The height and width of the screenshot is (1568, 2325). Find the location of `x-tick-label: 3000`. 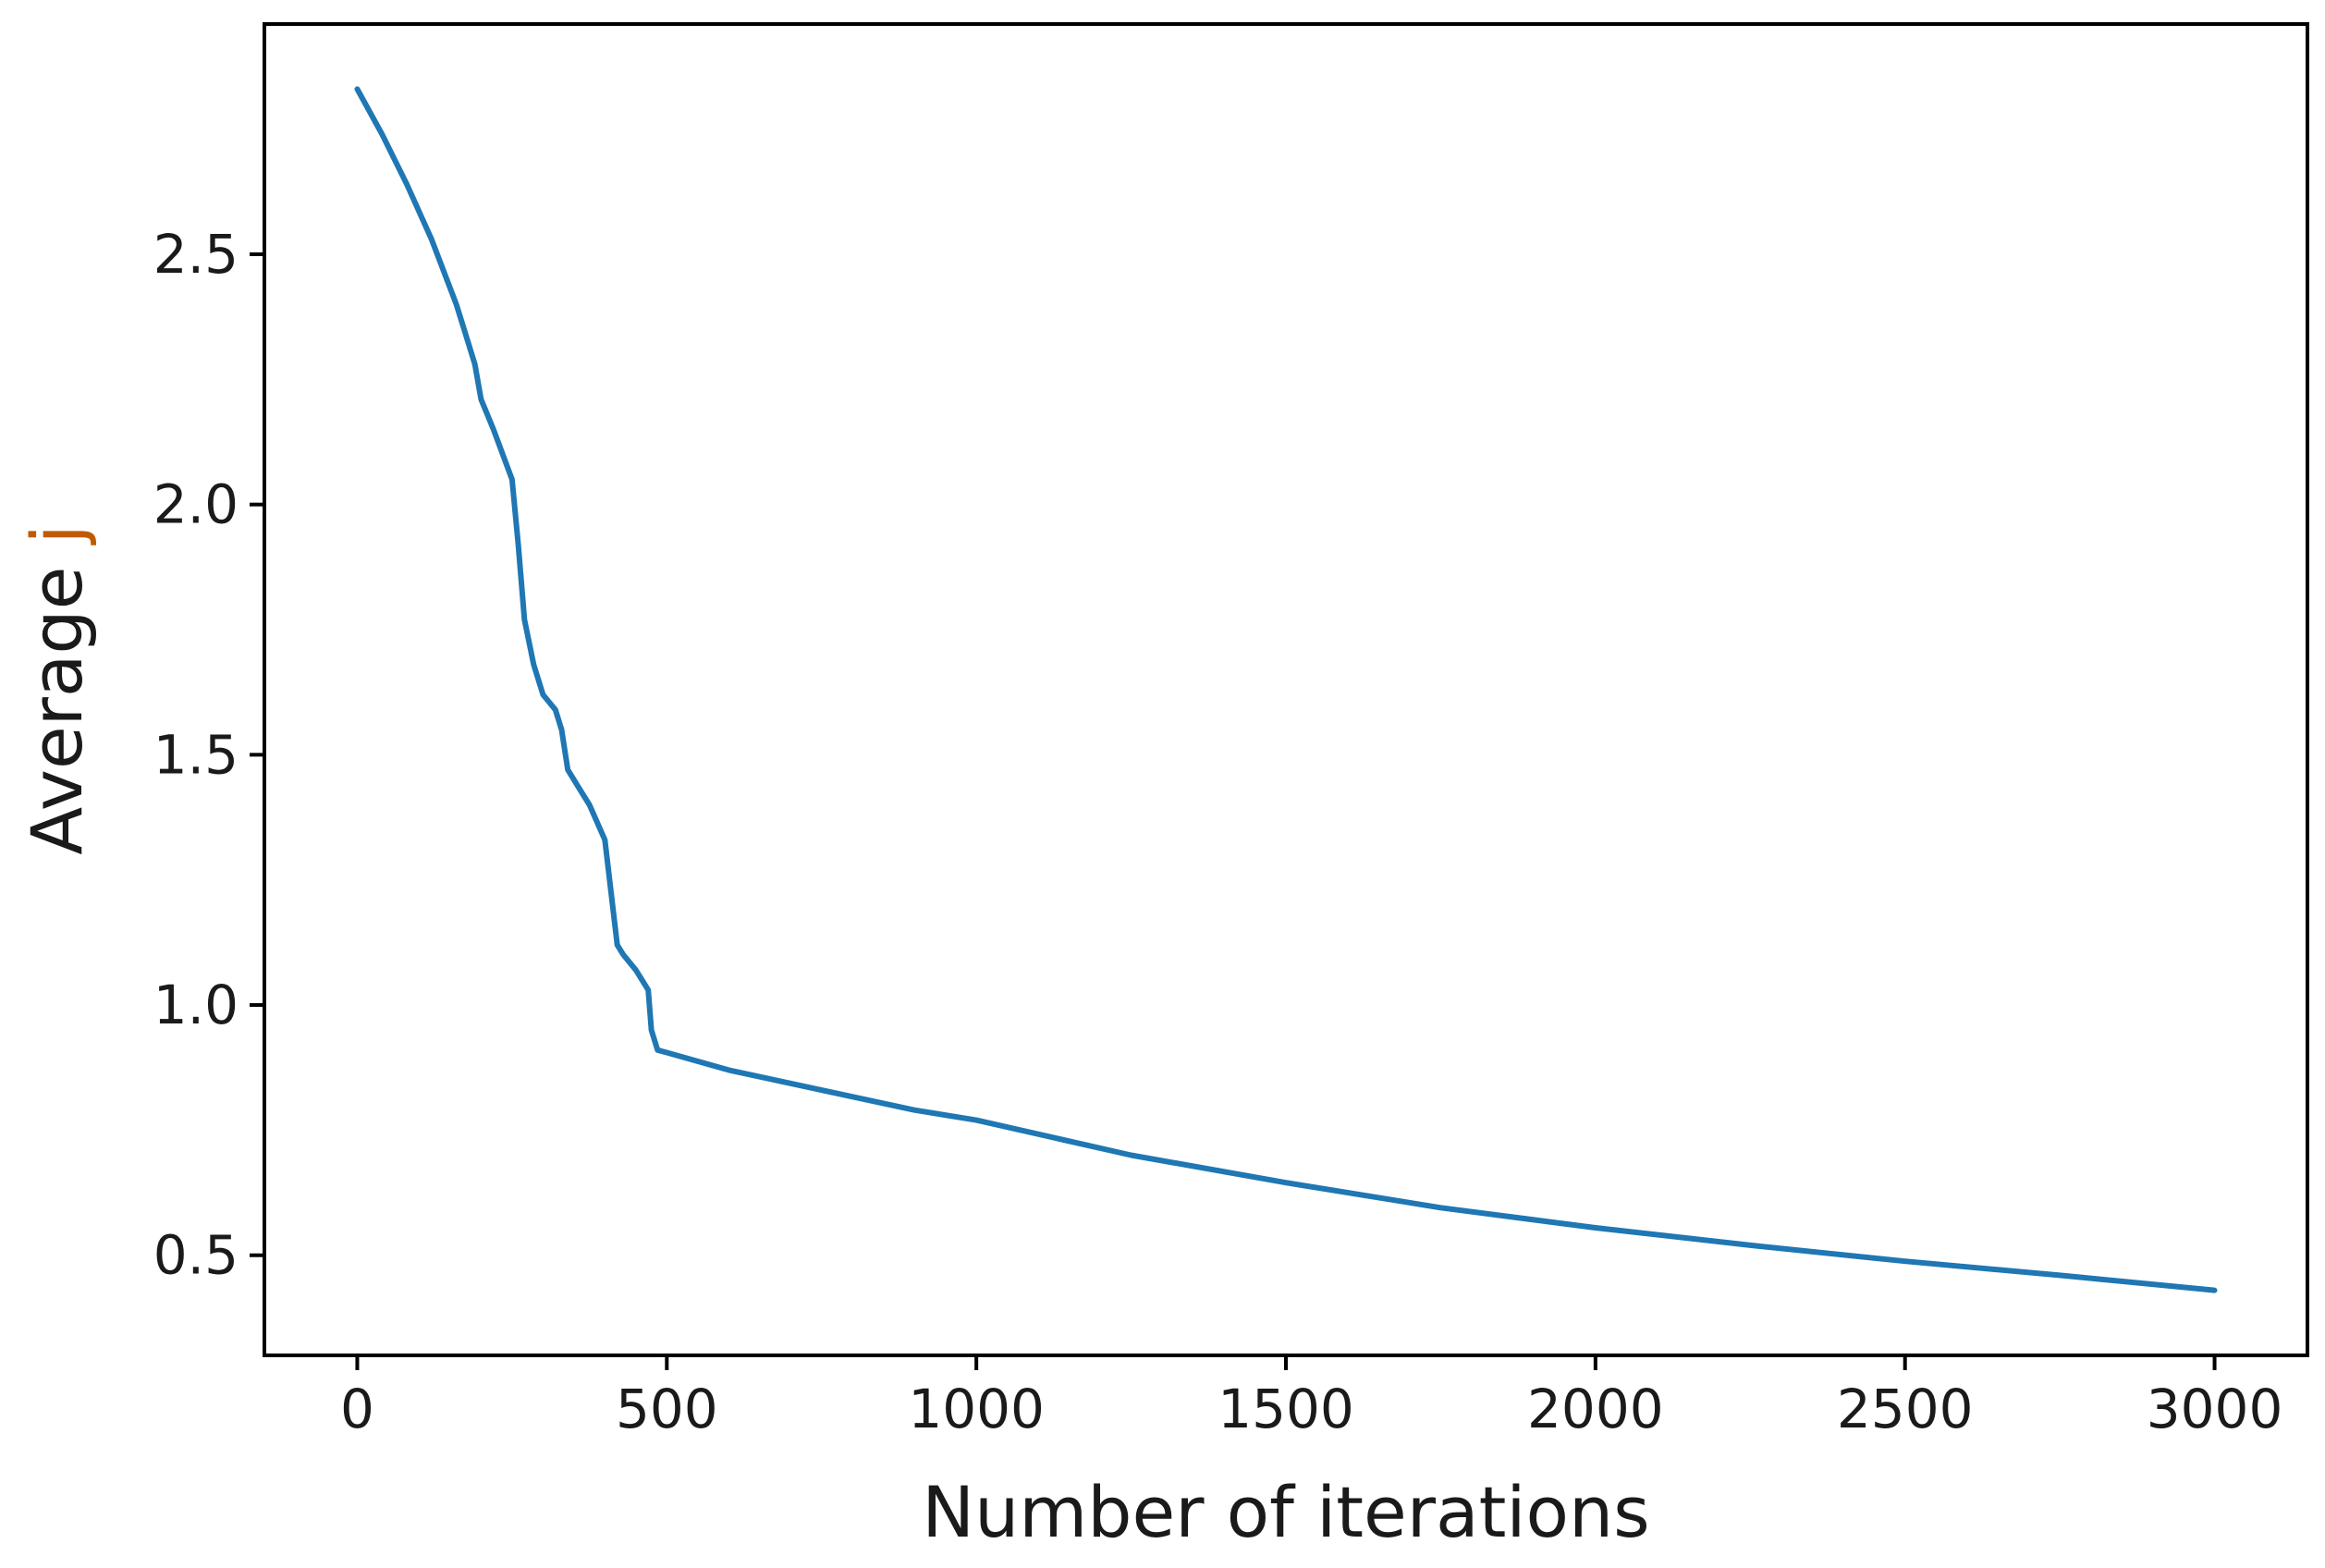

x-tick-label: 3000 is located at coordinates (2215, 1409).